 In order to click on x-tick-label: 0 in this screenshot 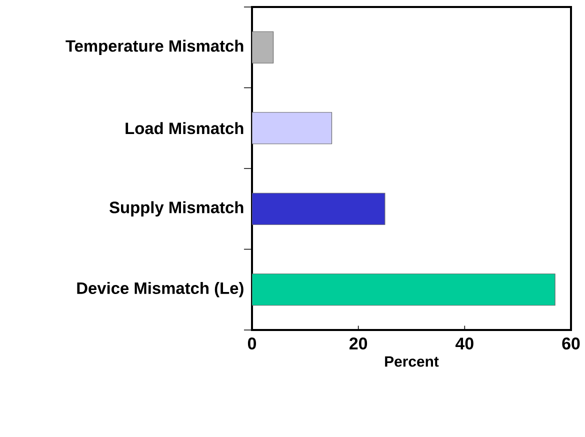, I will do `click(252, 344)`.